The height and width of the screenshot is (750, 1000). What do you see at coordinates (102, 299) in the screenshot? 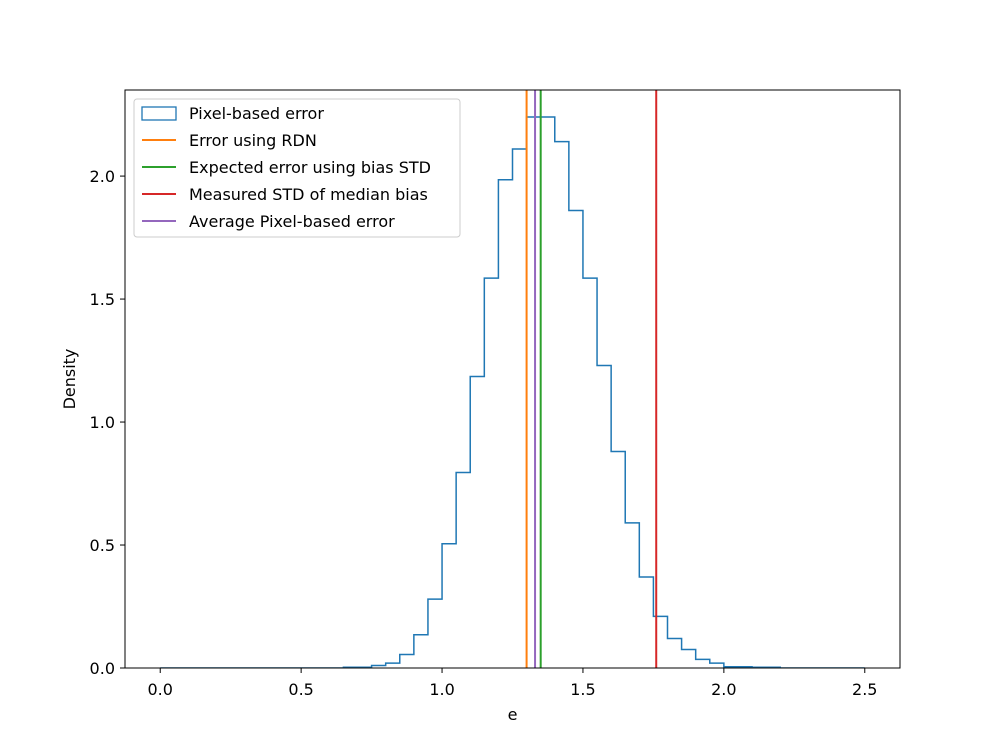
I see `y-tick-label: 1.5` at bounding box center [102, 299].